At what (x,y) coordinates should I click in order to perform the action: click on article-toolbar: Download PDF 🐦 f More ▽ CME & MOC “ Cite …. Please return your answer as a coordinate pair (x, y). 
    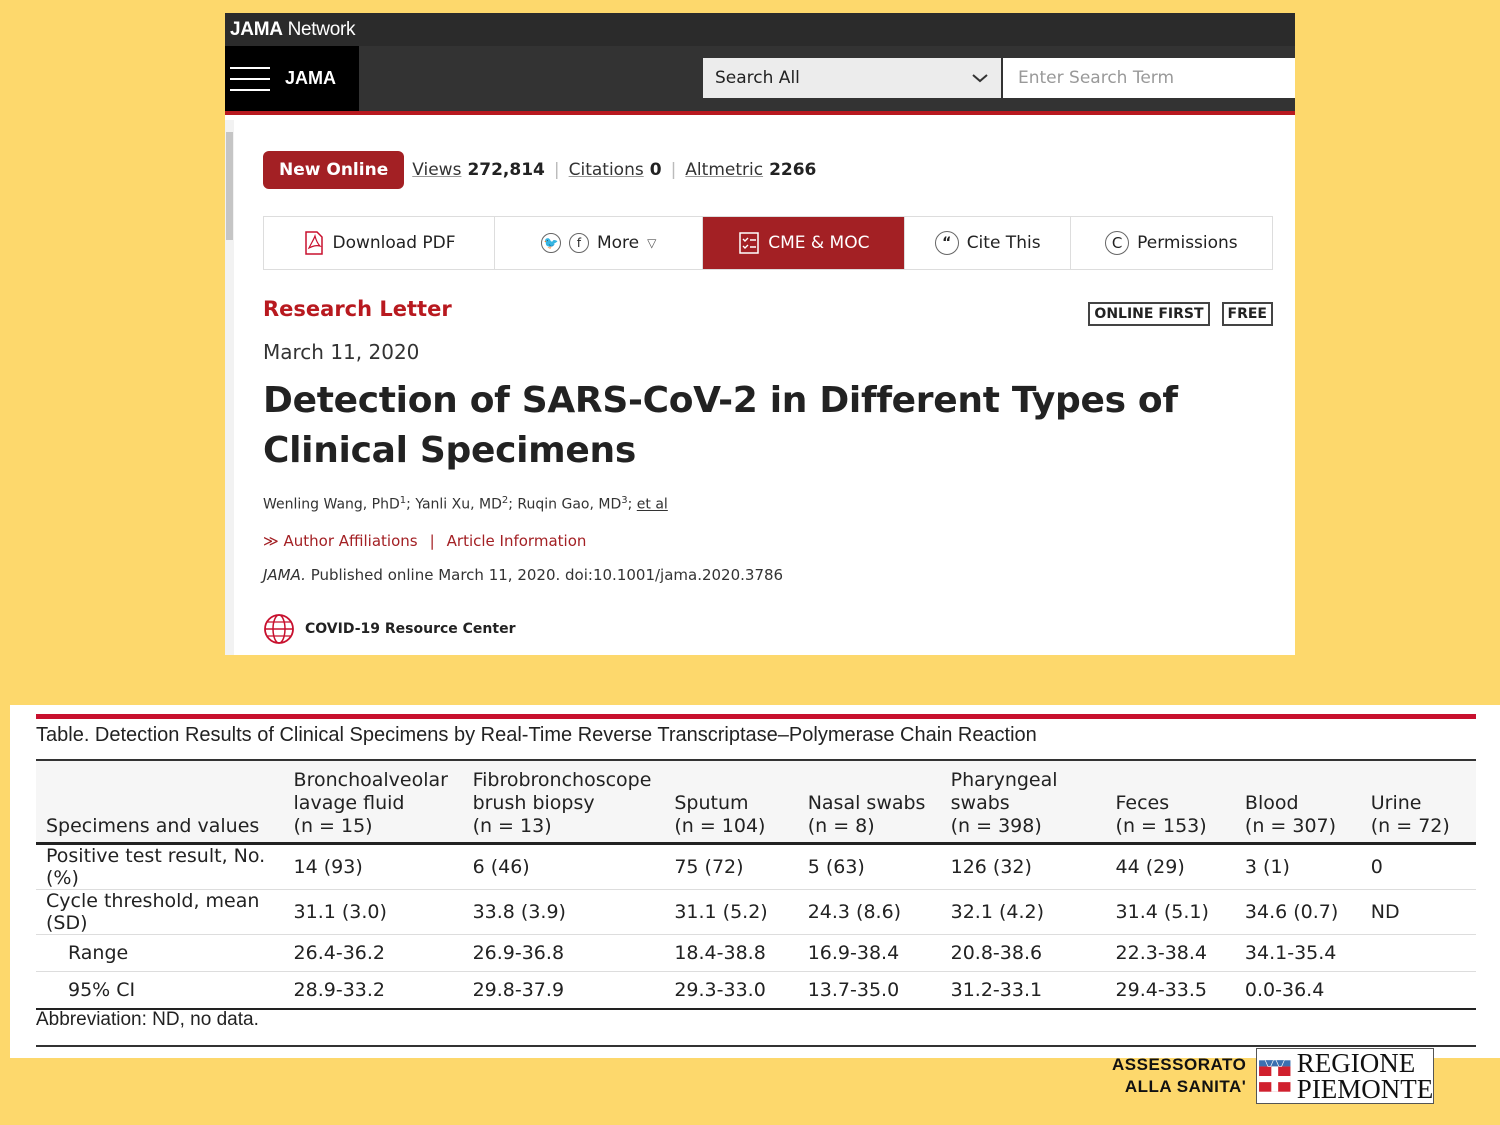
    Looking at the image, I should click on (768, 243).